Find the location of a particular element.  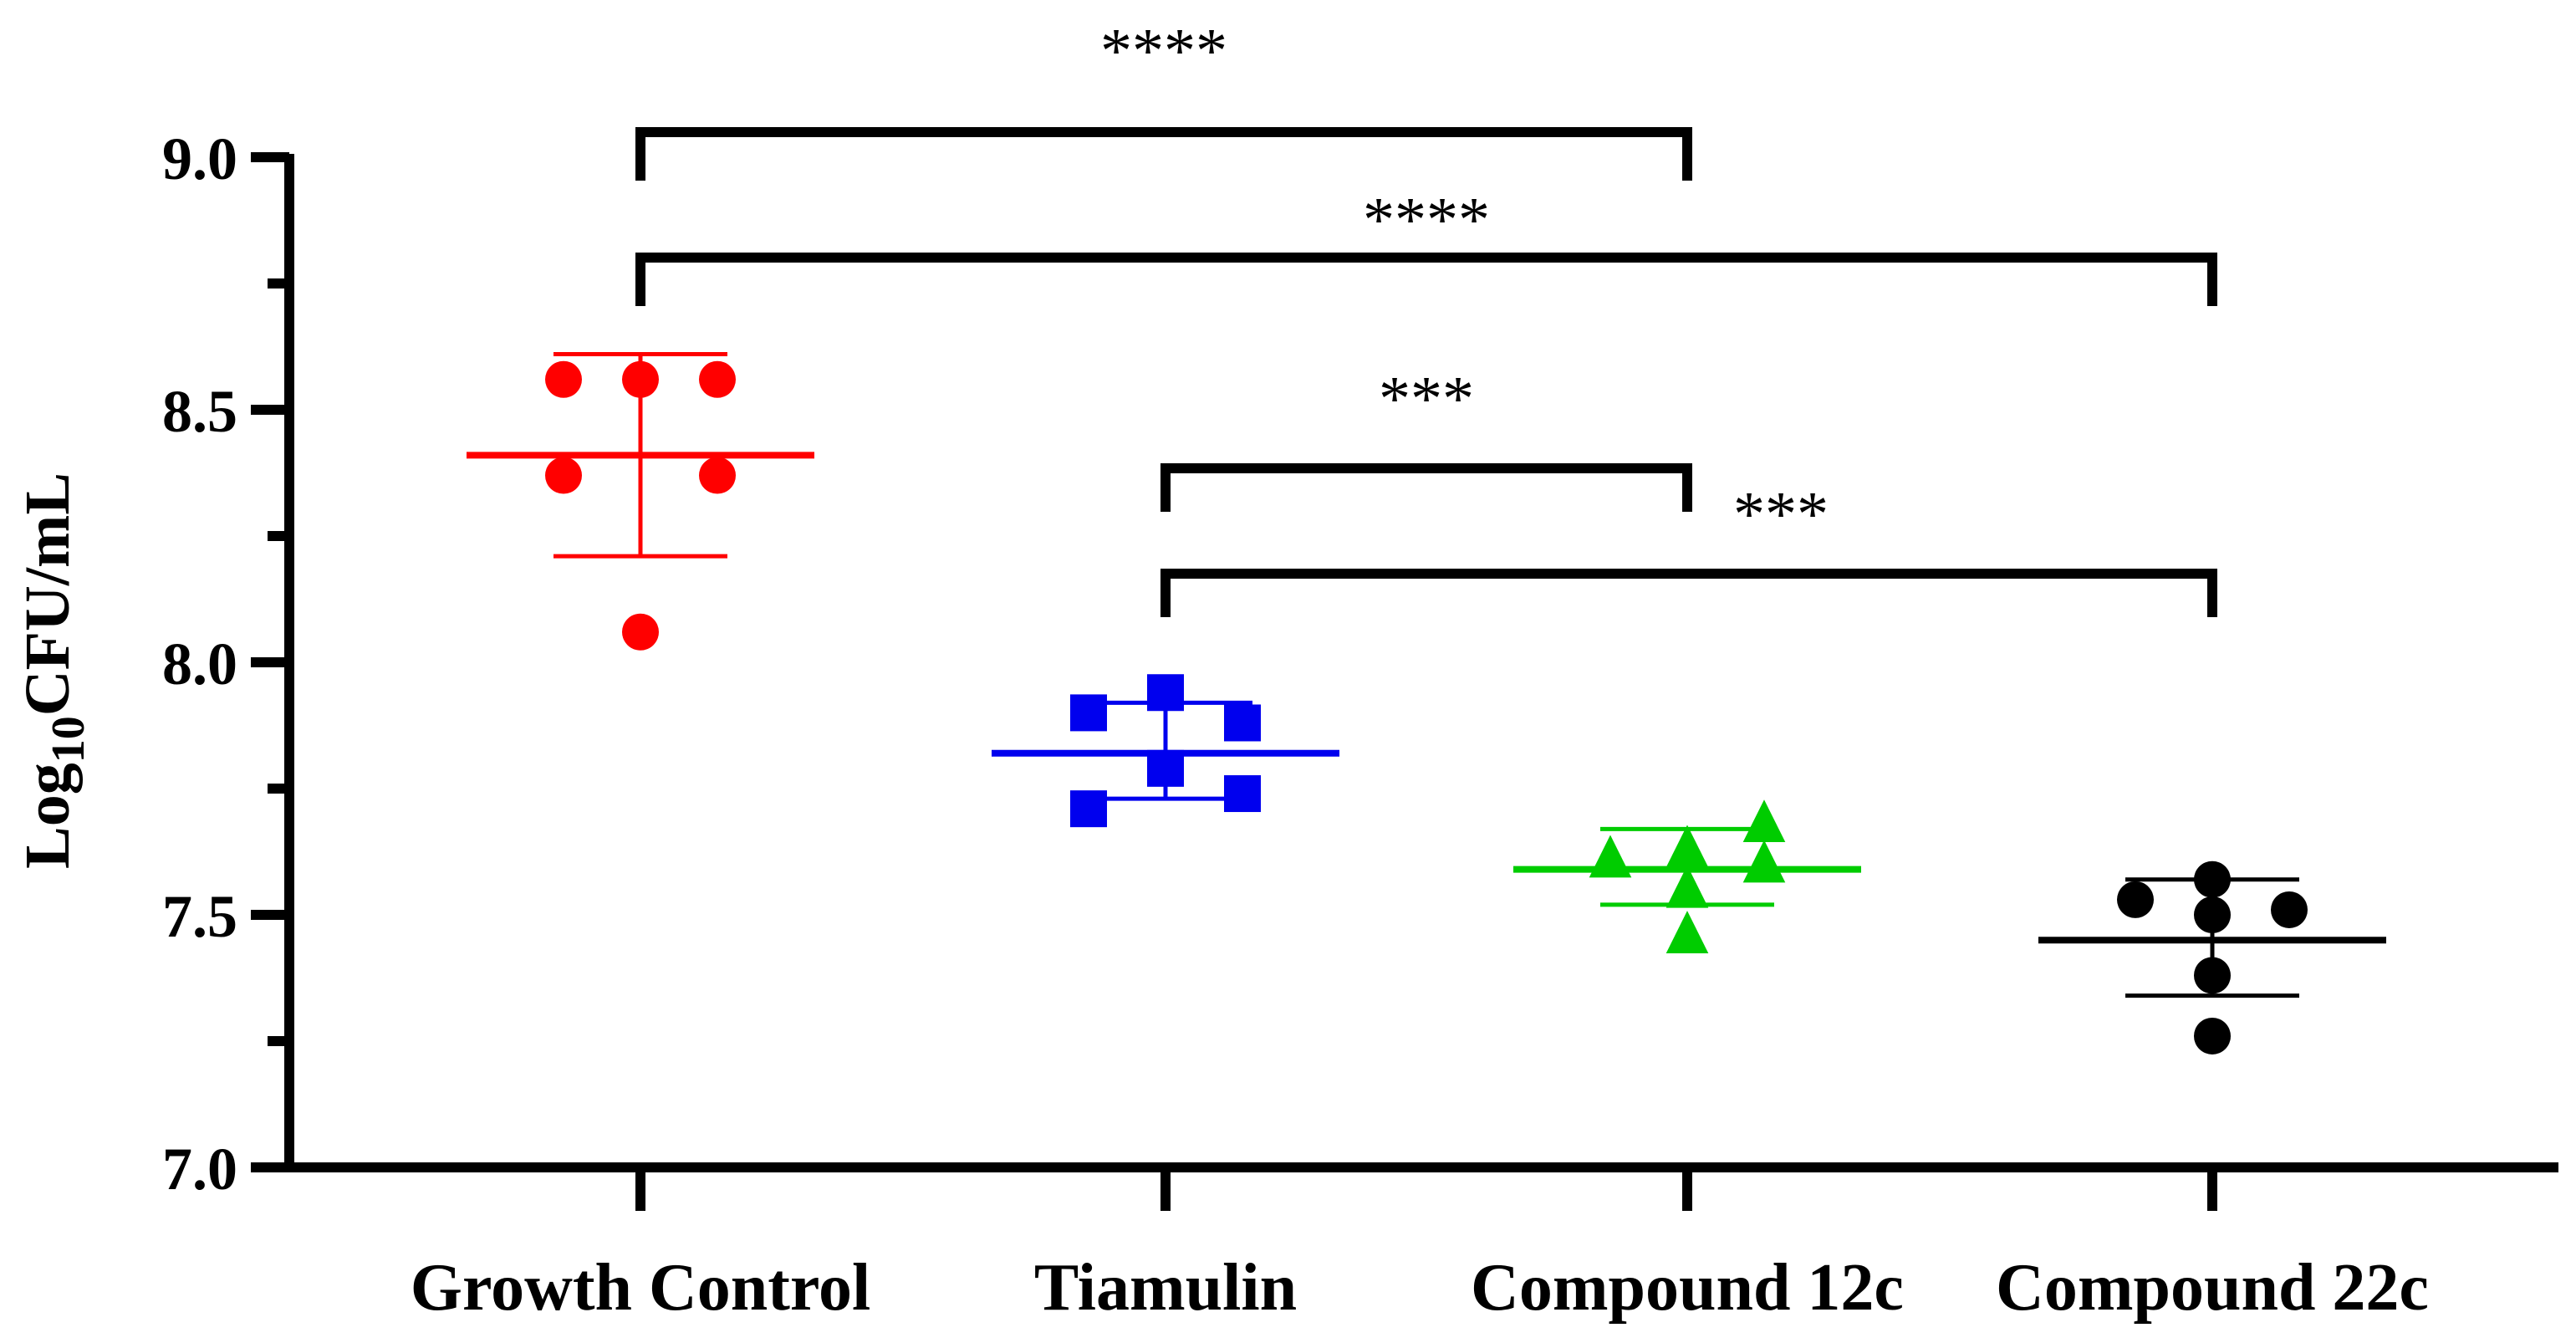

y-tick-label: 9.0 is located at coordinates (199, 158).